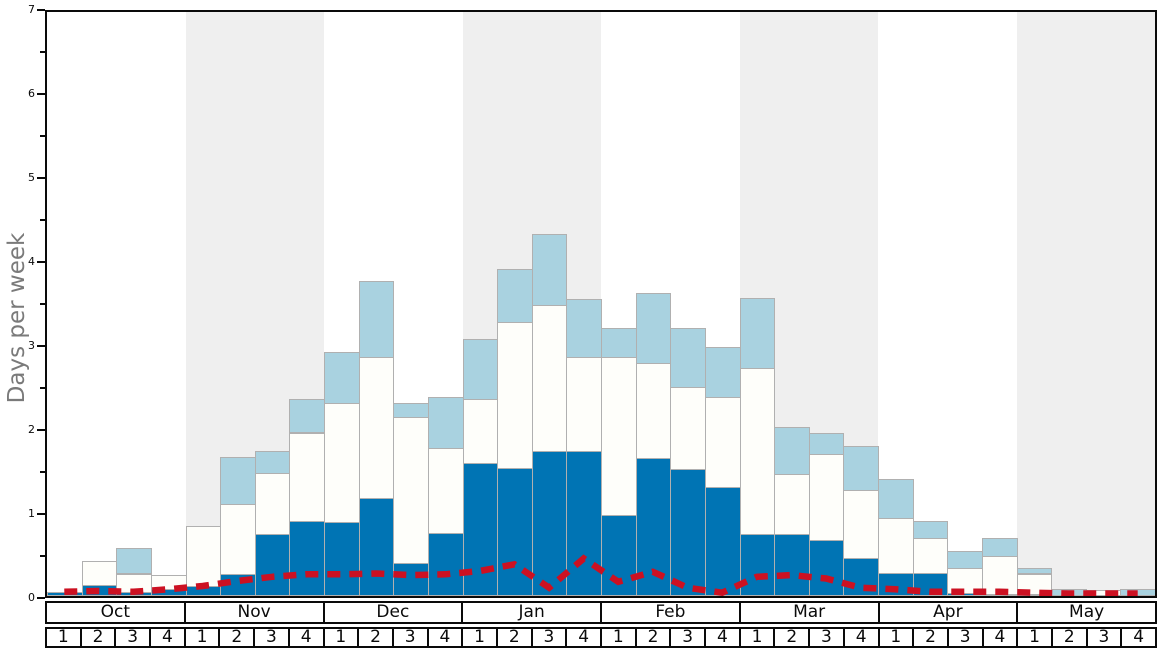  What do you see at coordinates (1085, 304) in the screenshot?
I see `shaded-month-band` at bounding box center [1085, 304].